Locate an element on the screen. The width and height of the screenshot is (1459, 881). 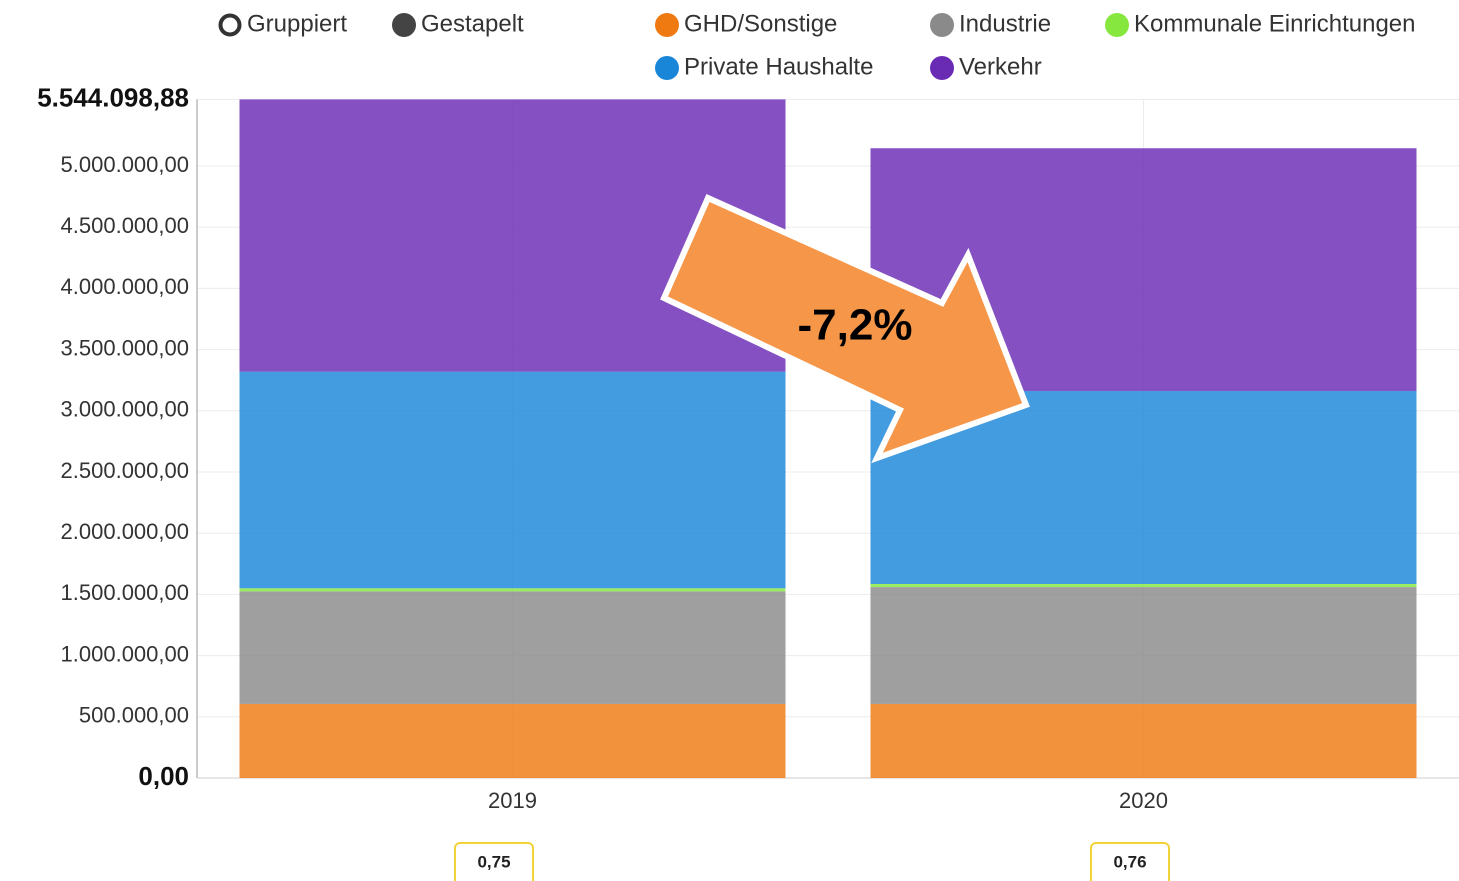
legend-label: Industrie is located at coordinates (1005, 23).